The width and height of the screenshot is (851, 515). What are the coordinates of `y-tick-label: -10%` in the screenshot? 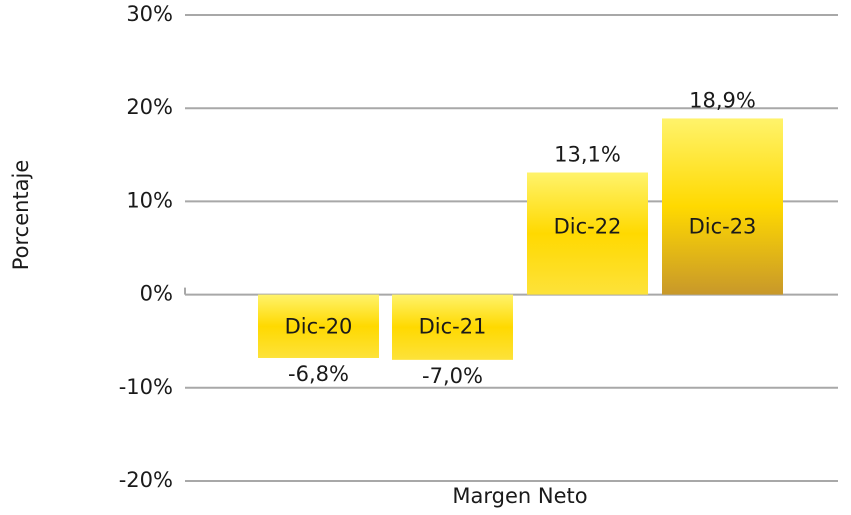 It's located at (146, 387).